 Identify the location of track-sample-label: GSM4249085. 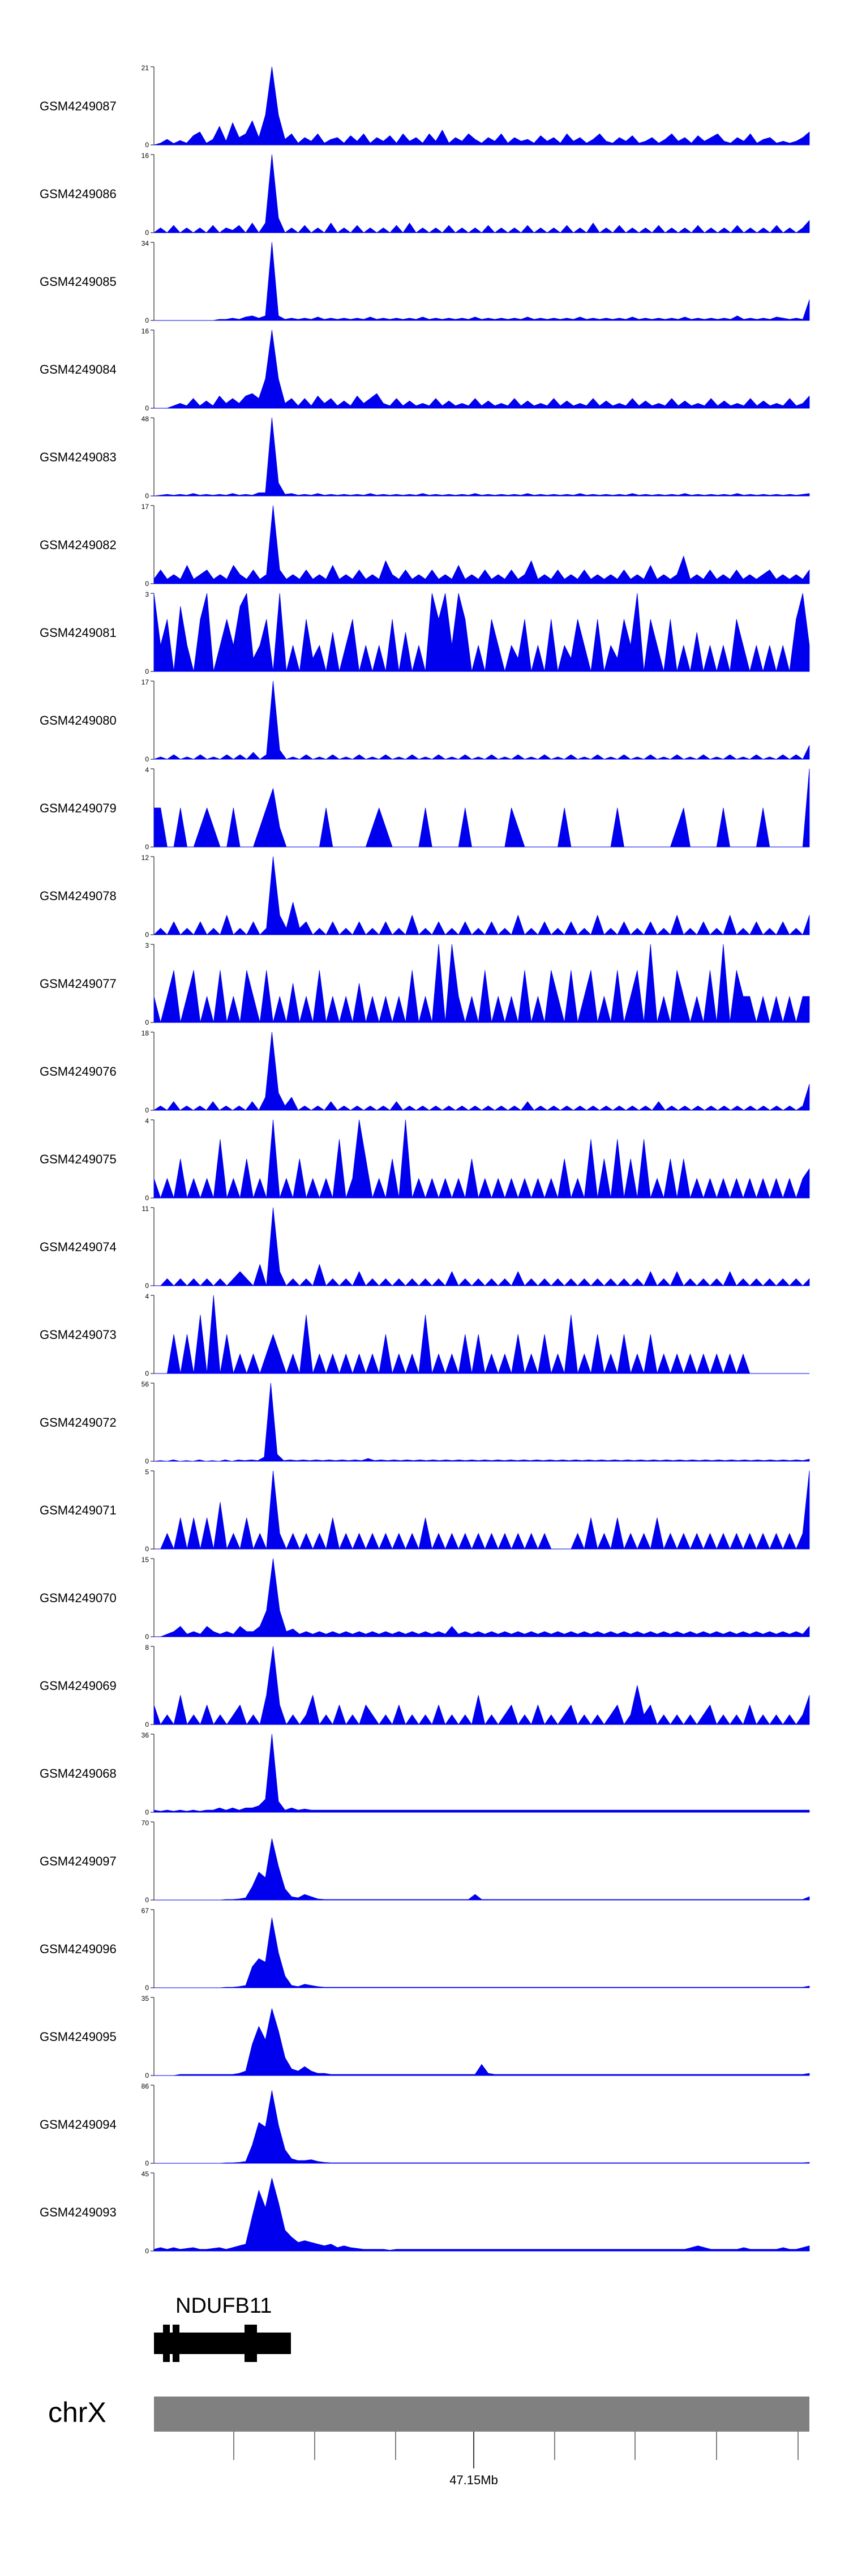
(78, 282).